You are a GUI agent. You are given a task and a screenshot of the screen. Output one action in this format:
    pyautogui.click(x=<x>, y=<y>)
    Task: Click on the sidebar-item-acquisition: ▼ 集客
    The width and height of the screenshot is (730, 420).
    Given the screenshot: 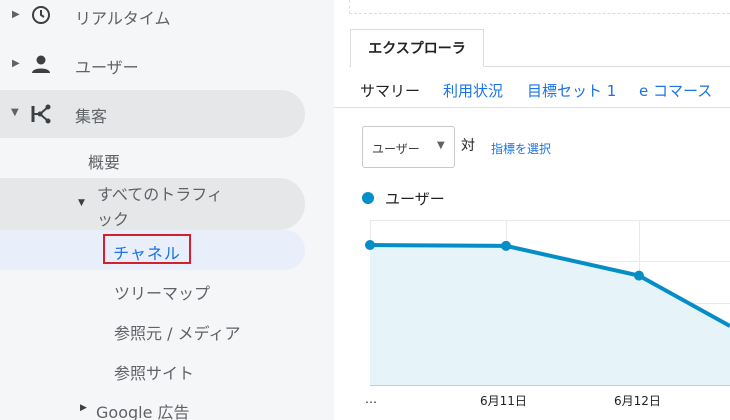 What is the action you would take?
    pyautogui.click(x=152, y=114)
    